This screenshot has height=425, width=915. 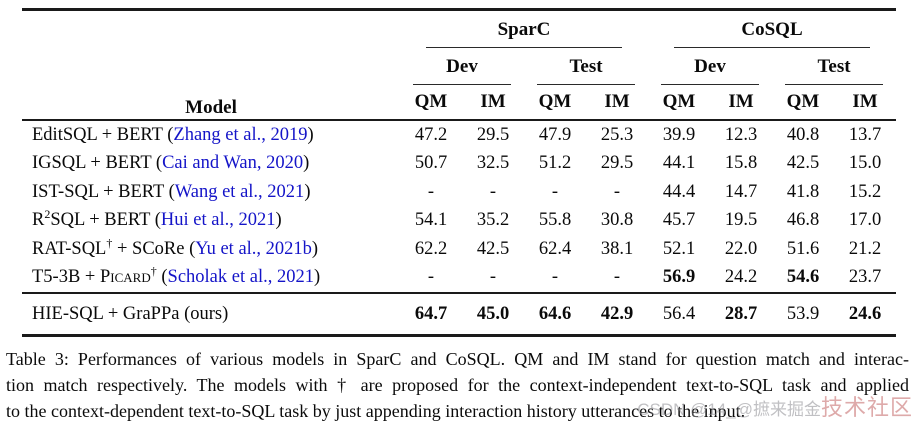 I want to click on metric-cell: 35.2, so click(x=493, y=220).